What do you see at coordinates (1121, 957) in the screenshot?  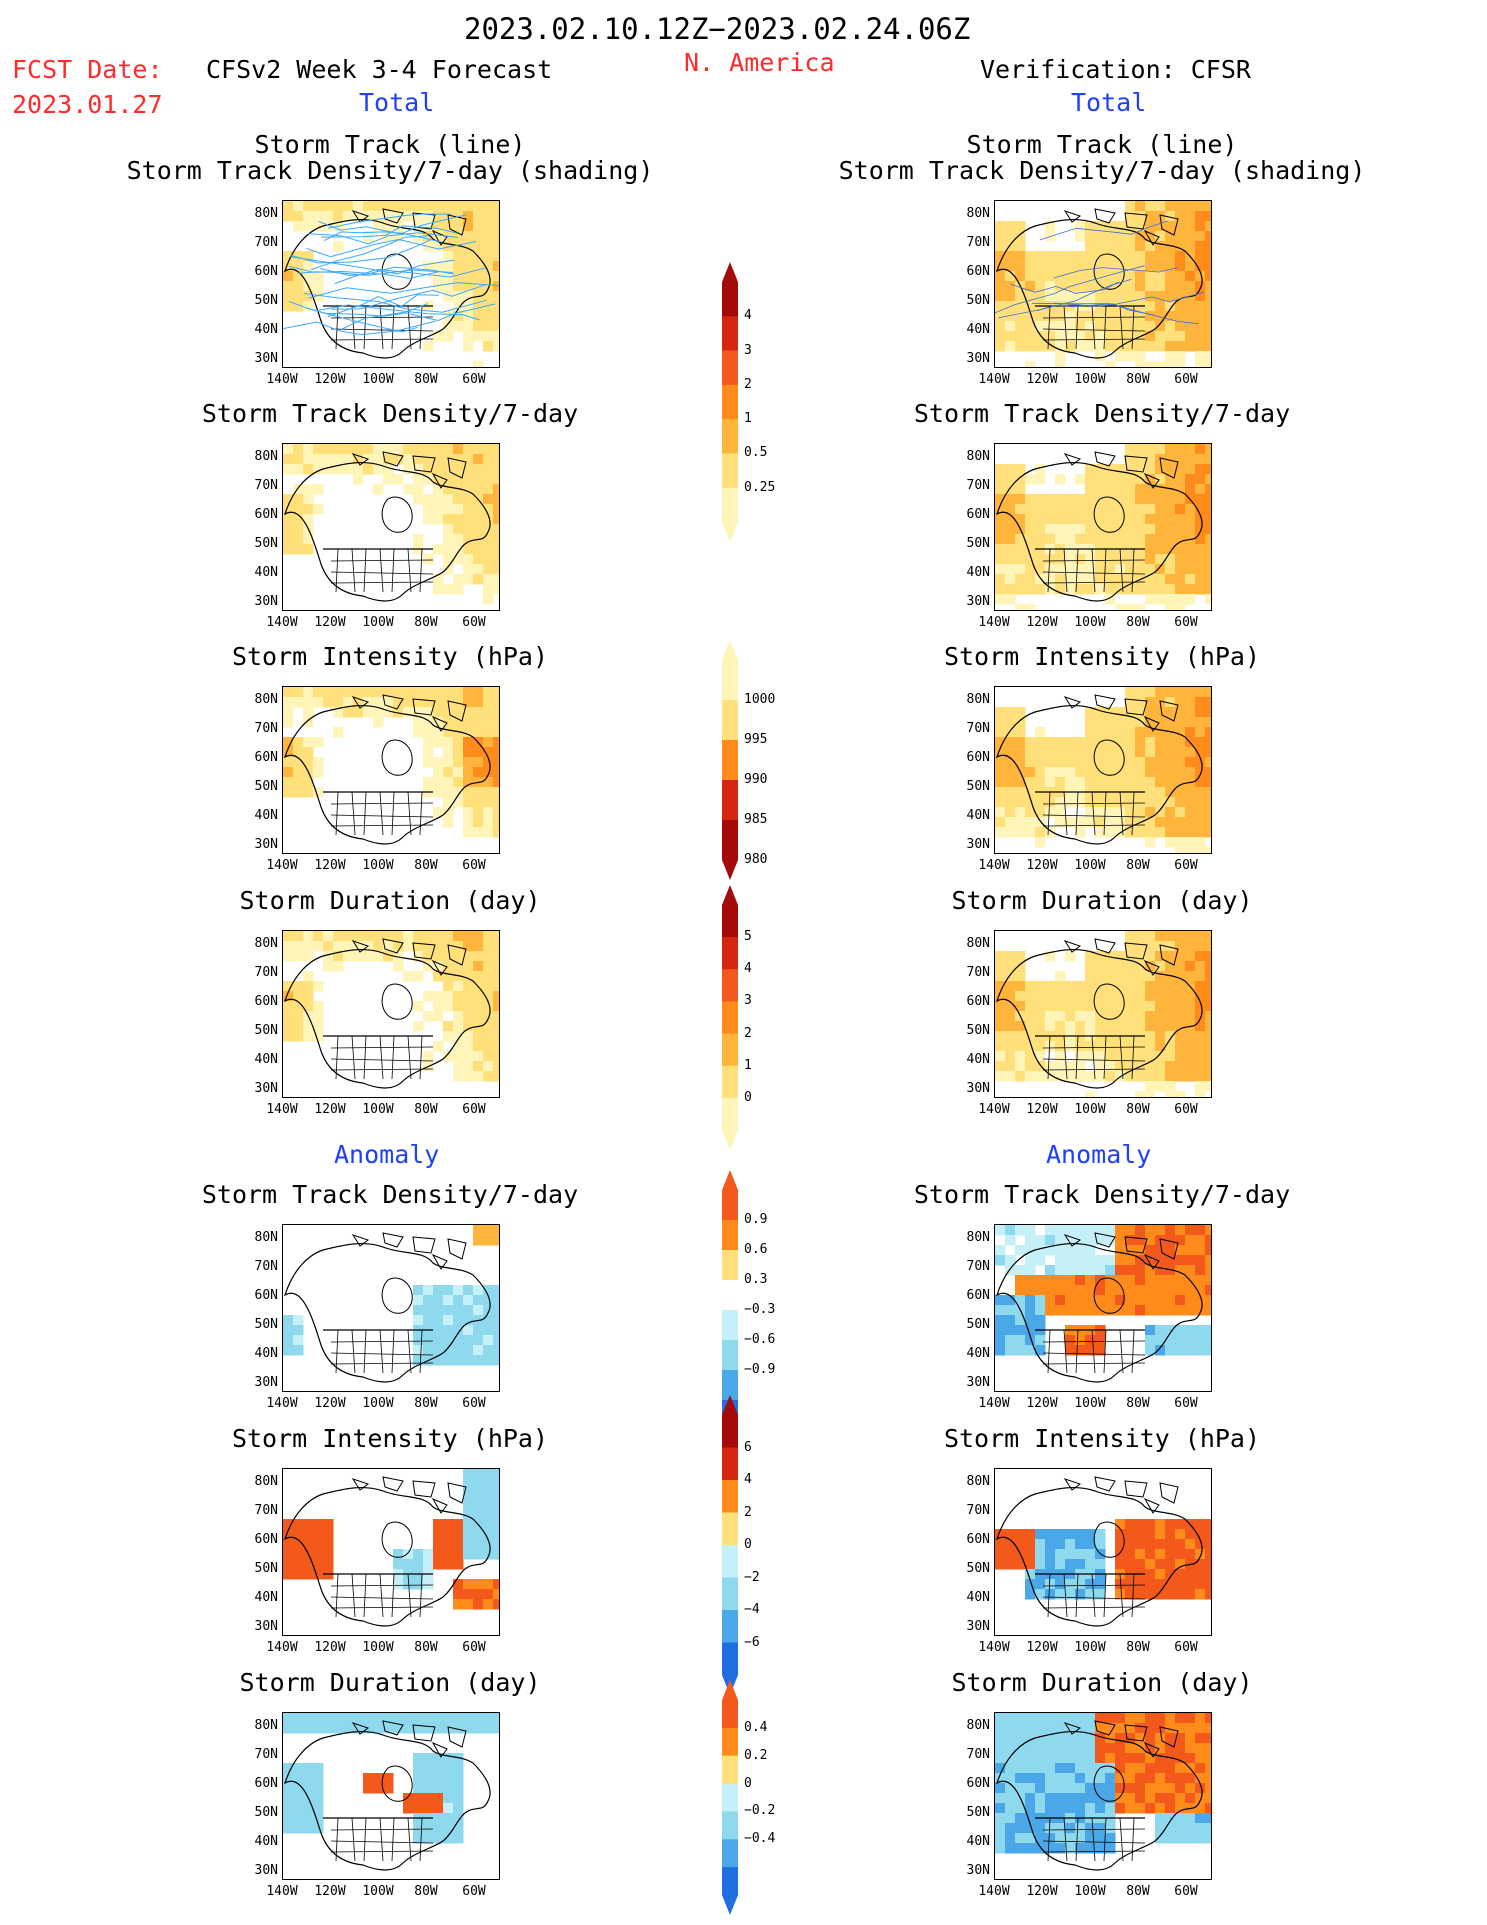 I see `arctic-islands` at bounding box center [1121, 957].